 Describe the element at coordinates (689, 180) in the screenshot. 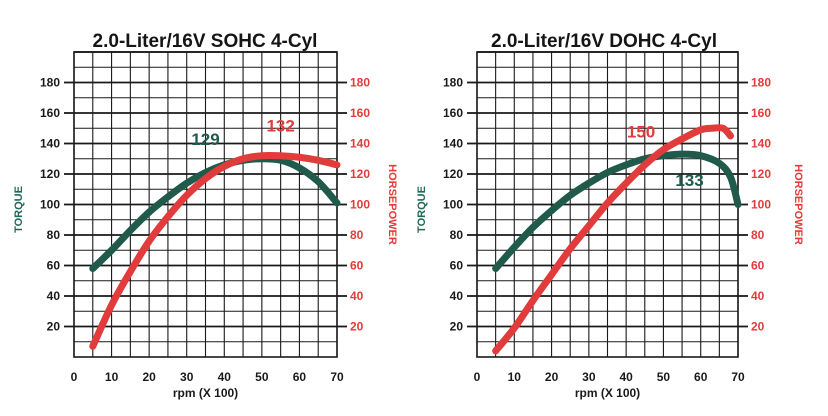

I see `torque-peak-label: 133` at that location.